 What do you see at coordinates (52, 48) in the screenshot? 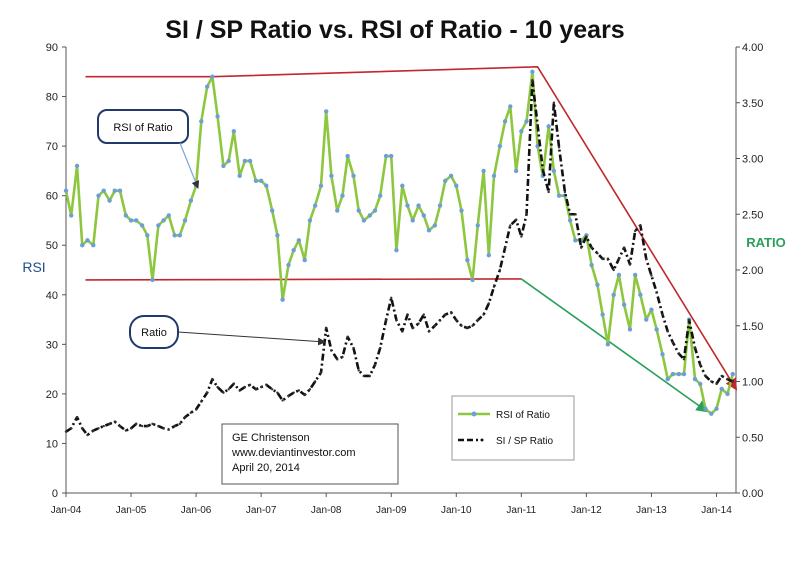
I see `left-tick-label: 90` at bounding box center [52, 48].